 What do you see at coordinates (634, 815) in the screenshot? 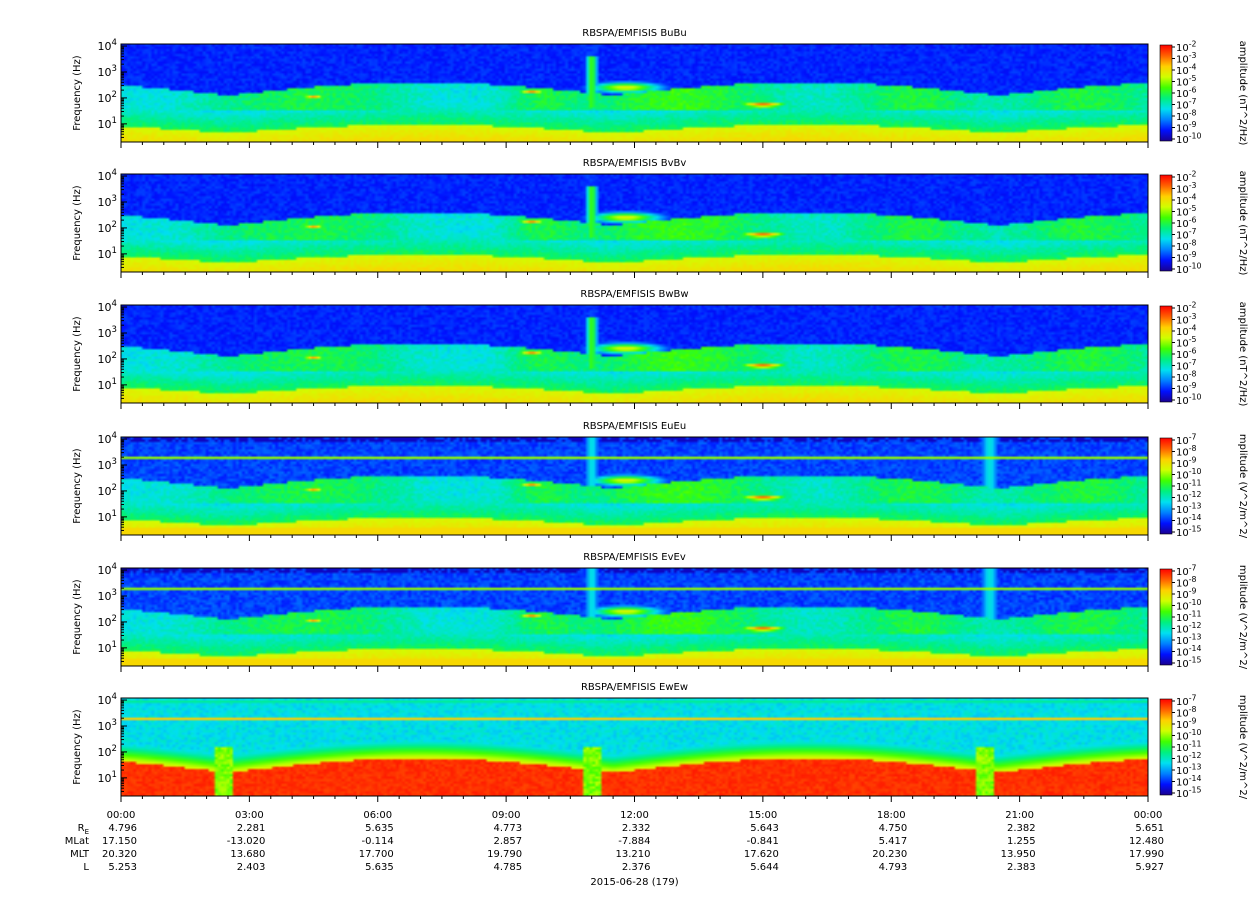
I see `x-tick-label: 12:00` at bounding box center [634, 815].